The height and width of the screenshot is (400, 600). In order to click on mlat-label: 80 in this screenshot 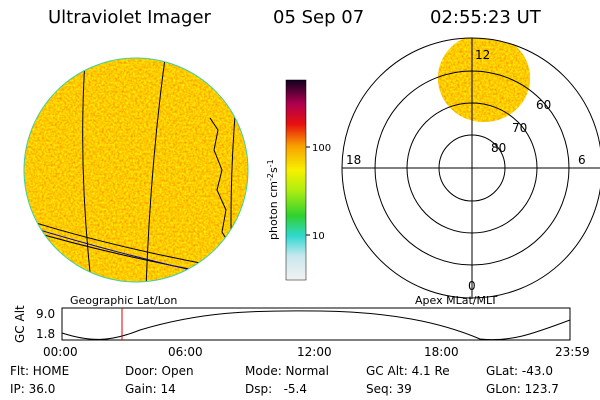, I will do `click(498, 148)`.